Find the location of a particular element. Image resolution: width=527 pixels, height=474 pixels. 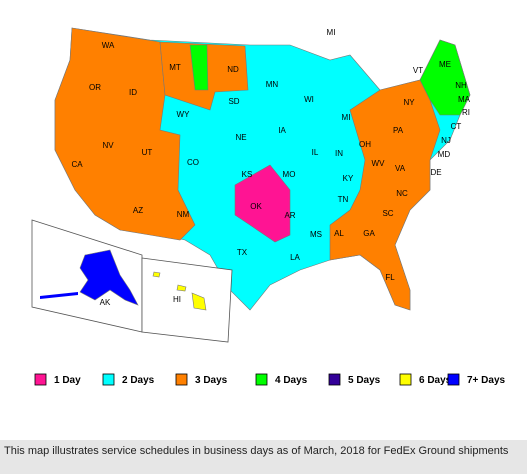

state-label: MD is located at coordinates (444, 154).